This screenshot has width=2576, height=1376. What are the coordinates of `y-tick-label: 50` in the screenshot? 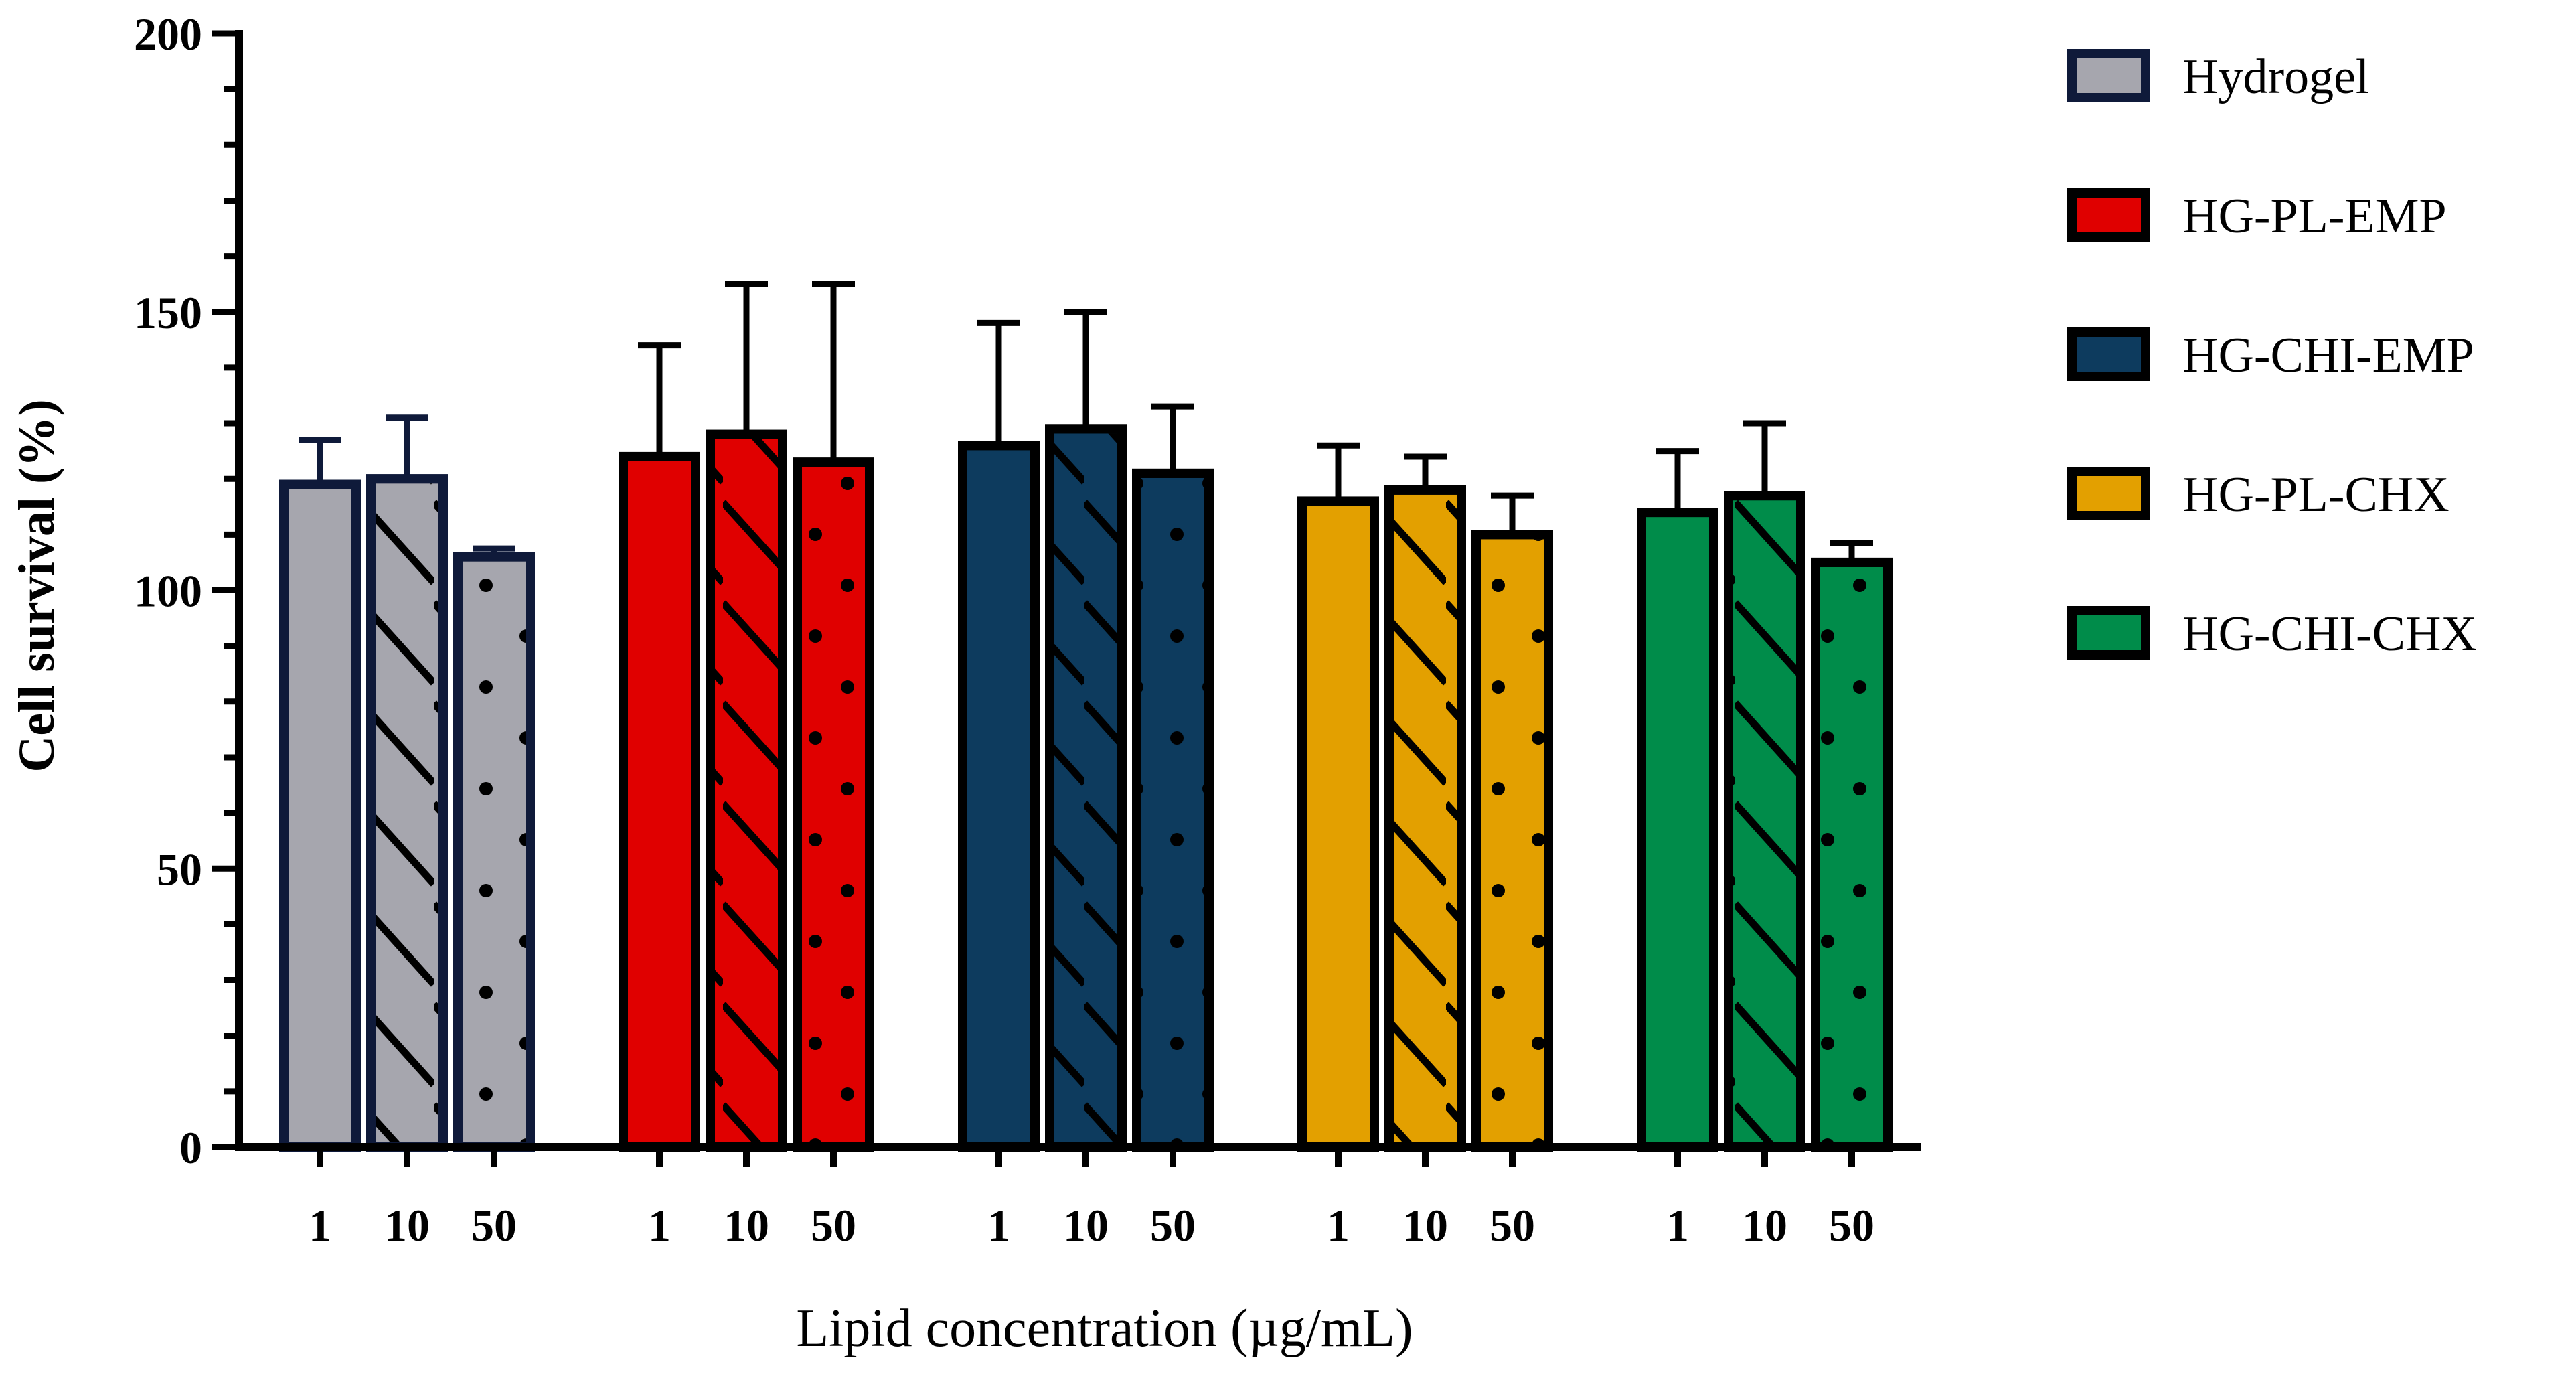 It's located at (180, 870).